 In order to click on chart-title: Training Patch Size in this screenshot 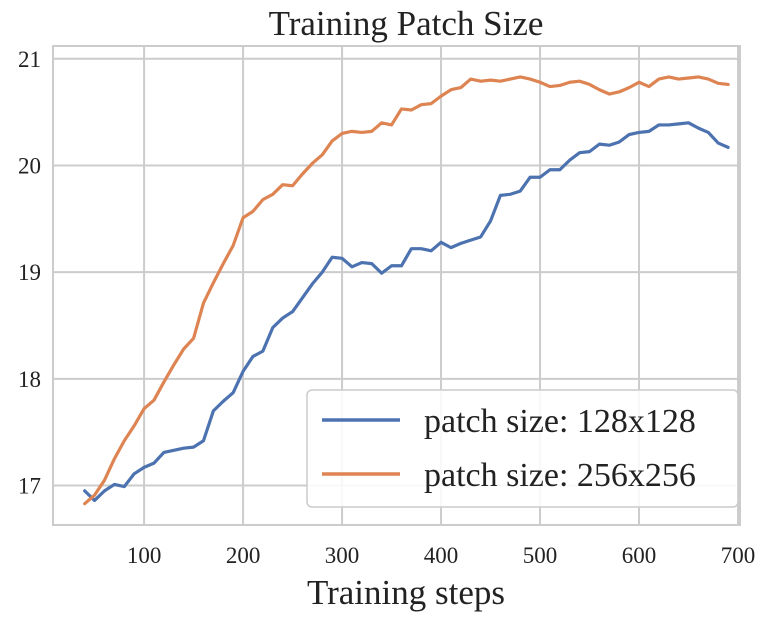, I will do `click(406, 23)`.